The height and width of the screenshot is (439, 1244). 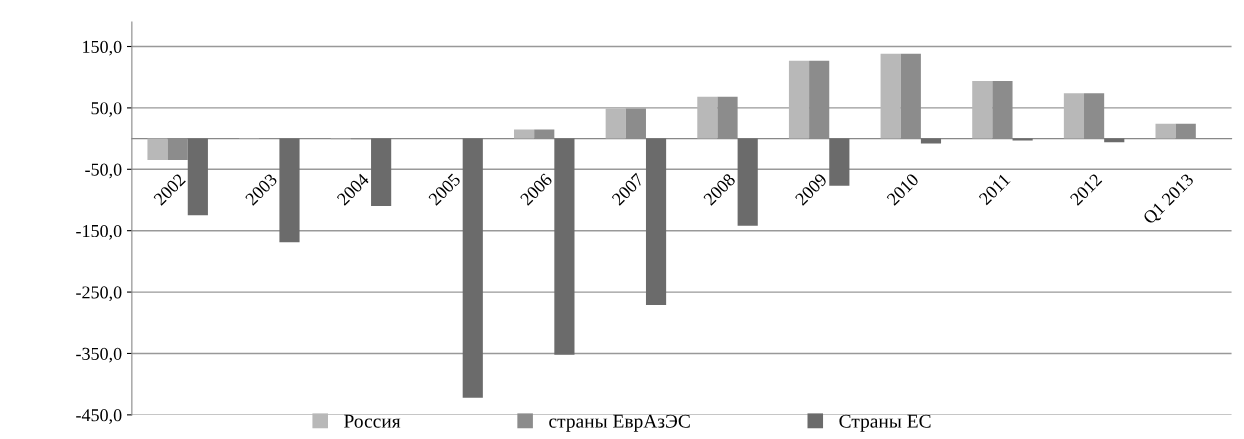 I want to click on y-tick-label: 50,0, so click(x=106, y=109).